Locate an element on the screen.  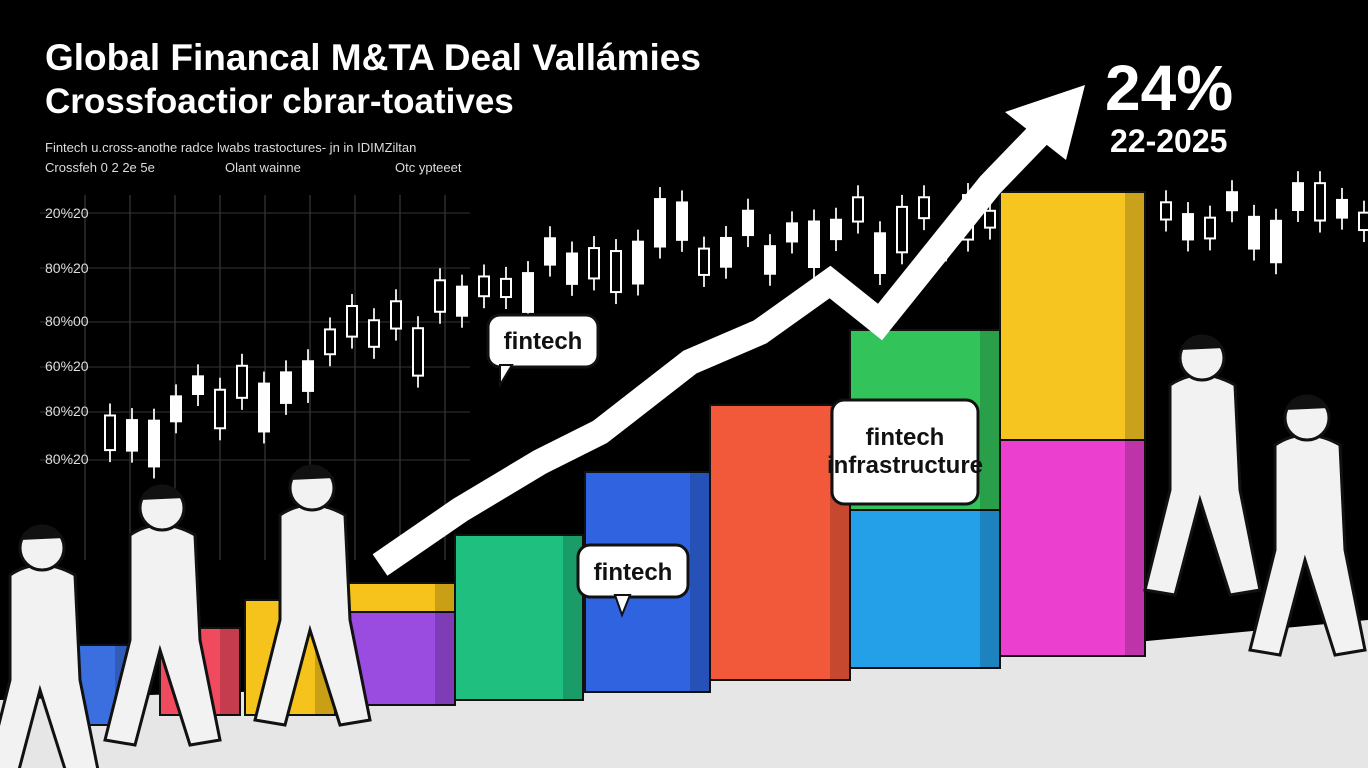
callout: fintech infrastructure is located at coordinates (905, 452).